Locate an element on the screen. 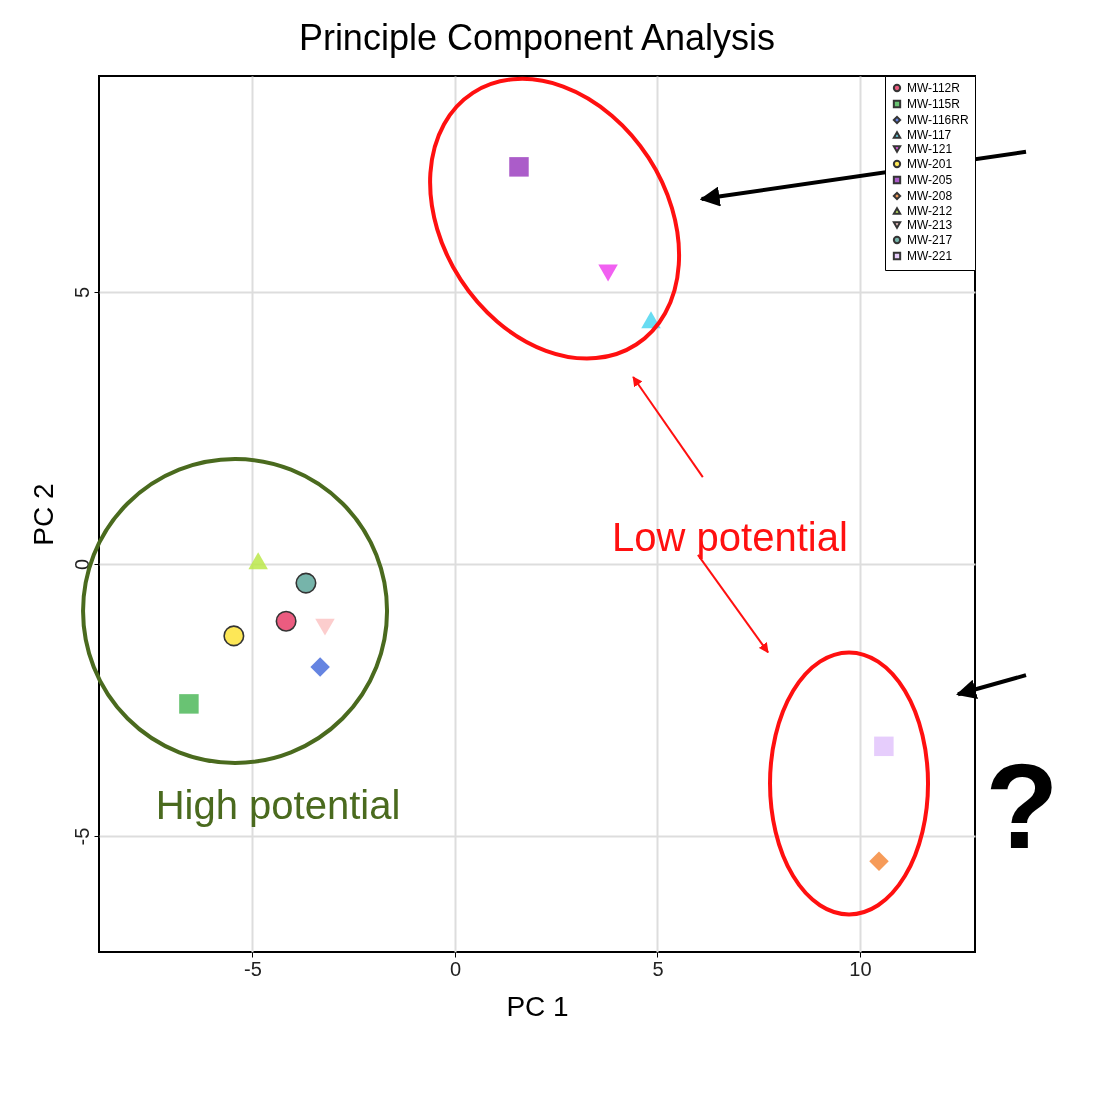 This screenshot has height=1116, width=1098. legend-label: MW-205 is located at coordinates (930, 180).